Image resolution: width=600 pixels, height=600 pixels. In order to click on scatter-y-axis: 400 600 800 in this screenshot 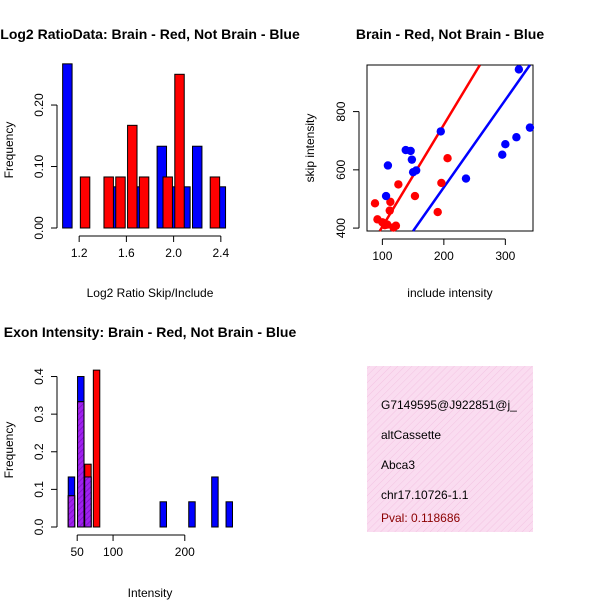, I will do `click(347, 169)`.